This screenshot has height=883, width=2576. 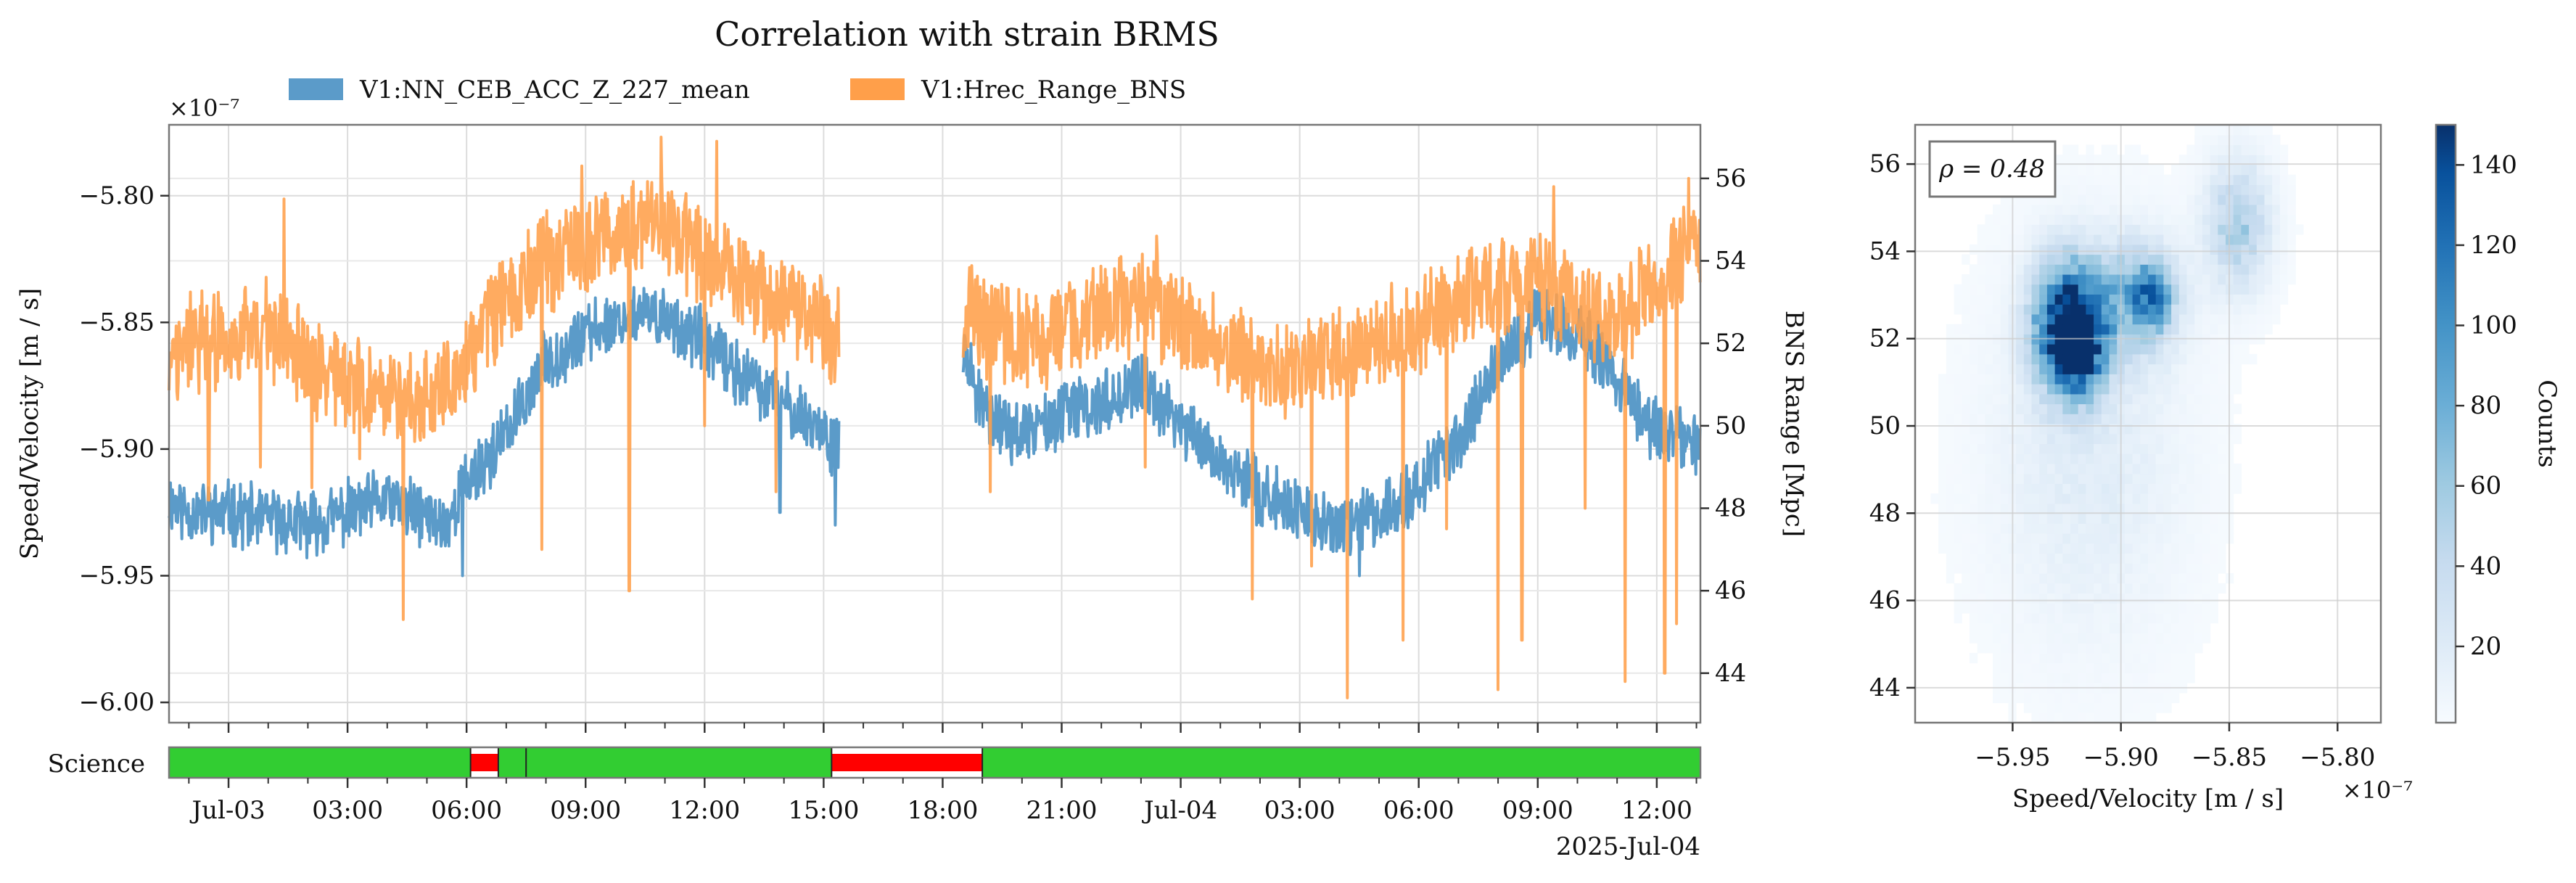 What do you see at coordinates (227, 811) in the screenshot?
I see `time-tick-label-0: Jul-03` at bounding box center [227, 811].